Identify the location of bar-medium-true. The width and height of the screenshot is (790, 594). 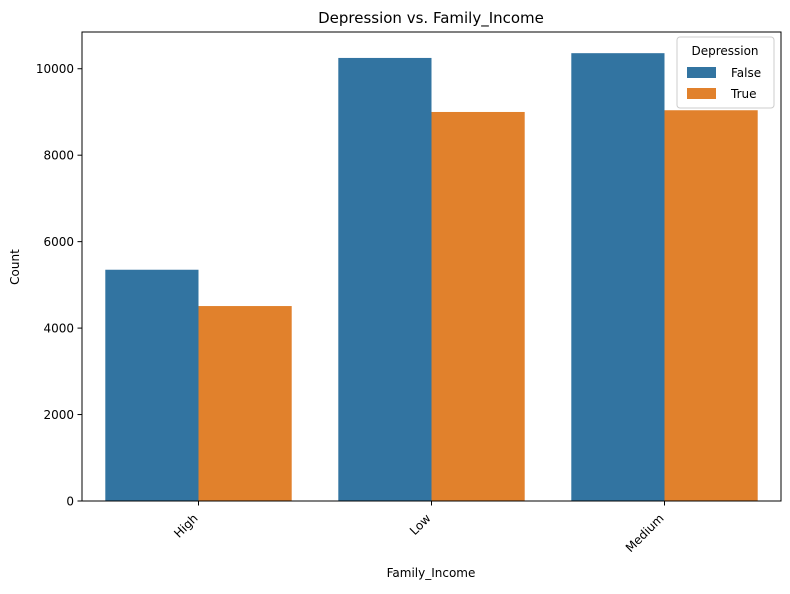
(711, 306).